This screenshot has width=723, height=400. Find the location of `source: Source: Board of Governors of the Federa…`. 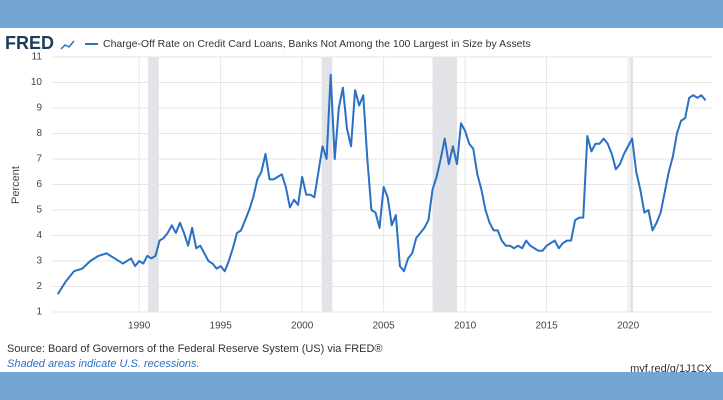

source: Source: Board of Governors of the Federa… is located at coordinates (195, 349).